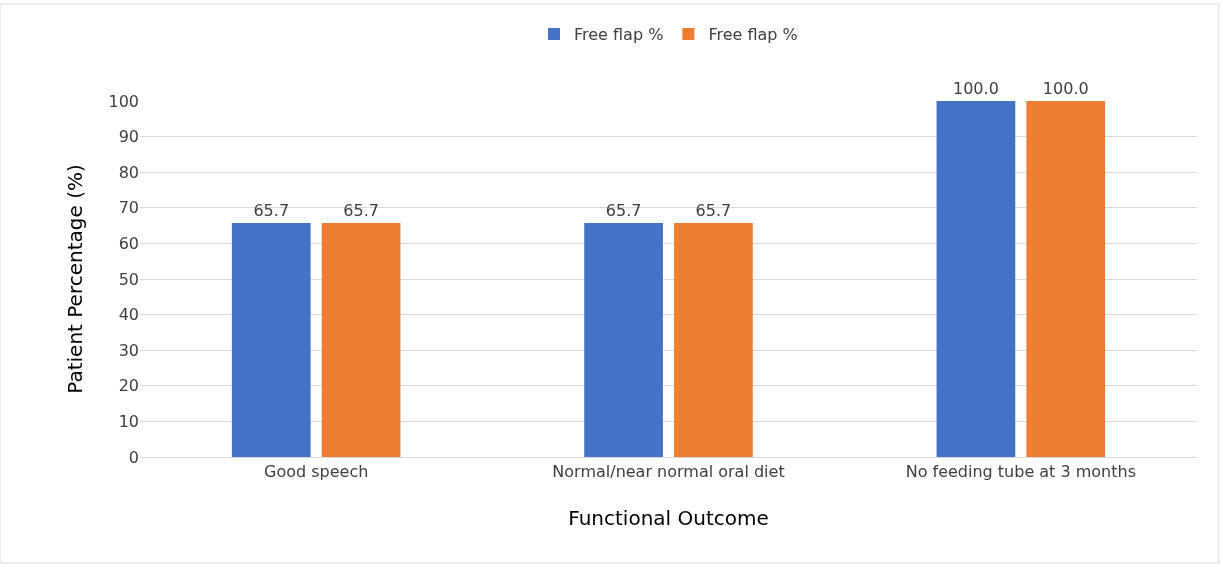  I want to click on y-axis-title: Patient Percentage (%), so click(74, 279).